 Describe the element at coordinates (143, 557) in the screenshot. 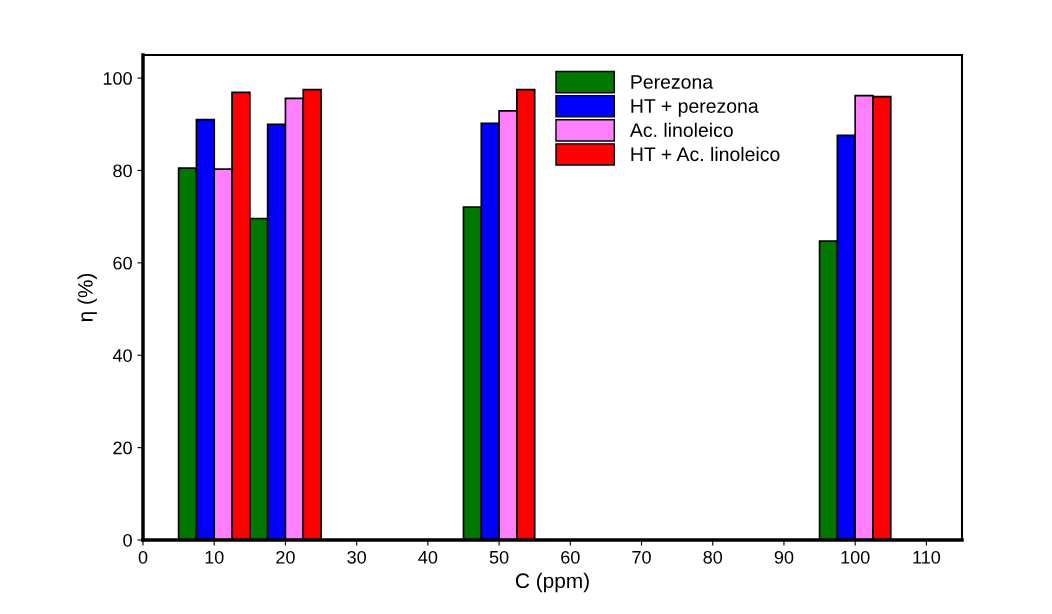

I see `x-tick-label: 0` at that location.